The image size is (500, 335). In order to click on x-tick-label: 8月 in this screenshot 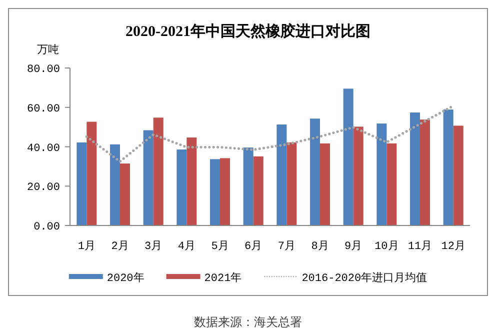, I will do `click(320, 246)`.